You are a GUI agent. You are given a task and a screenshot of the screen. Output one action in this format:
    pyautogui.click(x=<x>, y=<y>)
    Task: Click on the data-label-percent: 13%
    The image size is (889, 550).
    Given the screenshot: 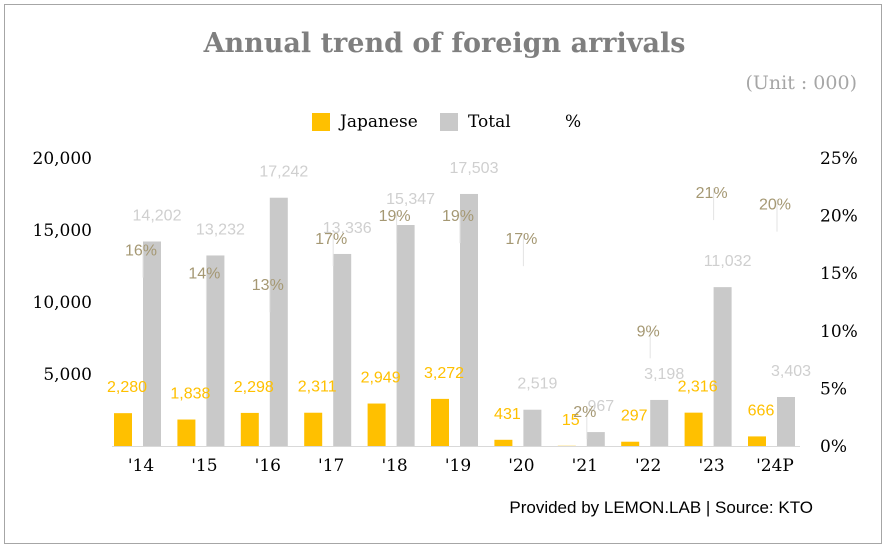 What is the action you would take?
    pyautogui.click(x=268, y=285)
    